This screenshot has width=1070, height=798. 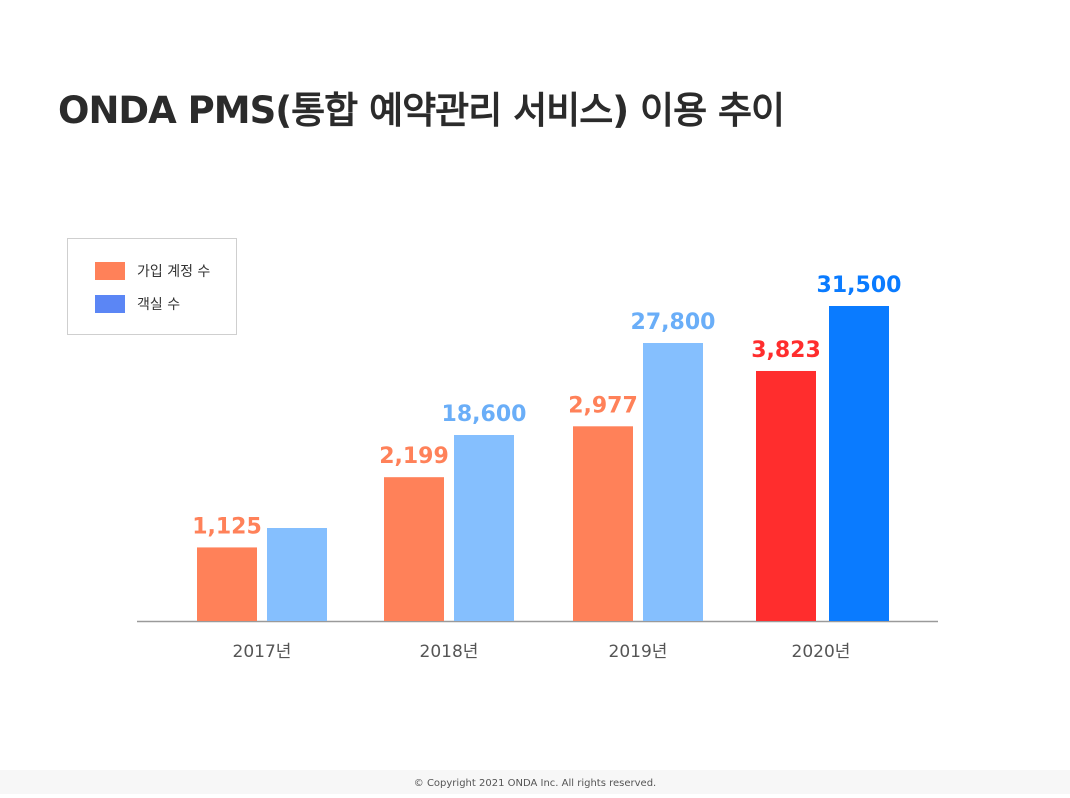 What do you see at coordinates (110, 304) in the screenshot?
I see `legend-swatch-rooms` at bounding box center [110, 304].